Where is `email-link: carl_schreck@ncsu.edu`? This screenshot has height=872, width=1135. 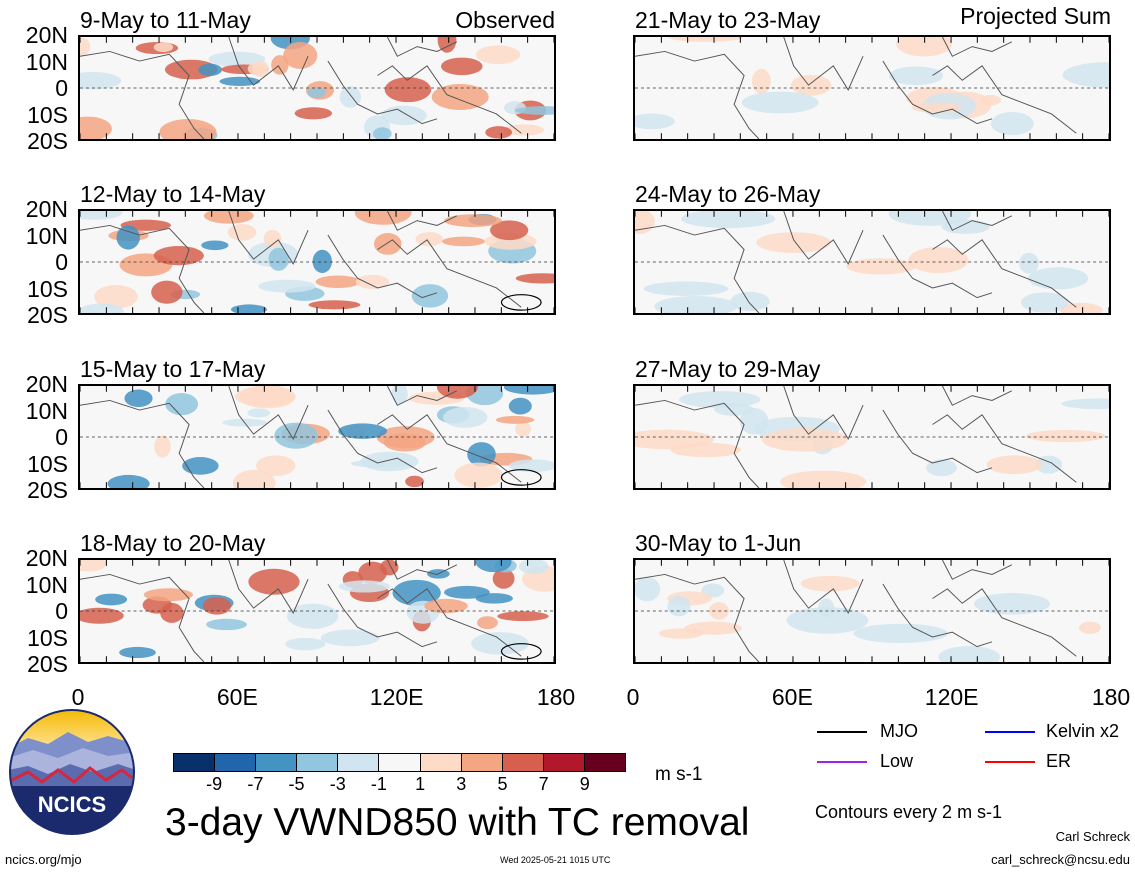 email-link: carl_schreck@ncsu.edu is located at coordinates (1060, 859).